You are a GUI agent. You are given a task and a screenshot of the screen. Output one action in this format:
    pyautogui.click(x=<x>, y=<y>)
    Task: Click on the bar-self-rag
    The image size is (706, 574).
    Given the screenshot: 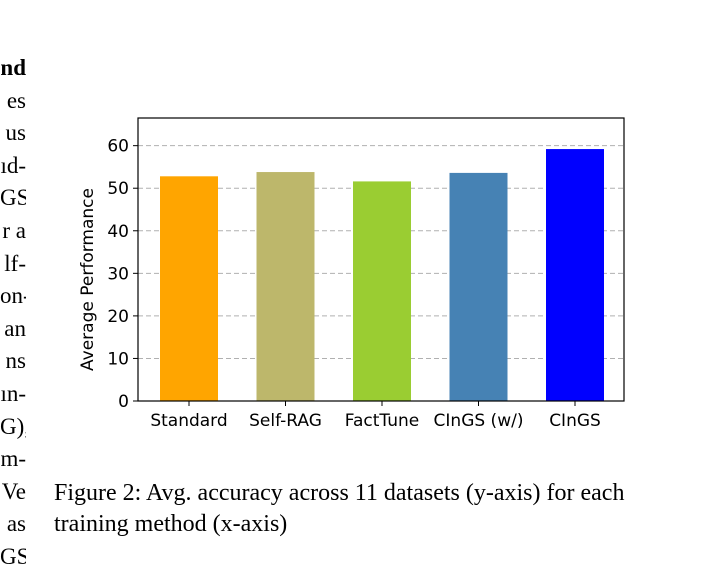 What is the action you would take?
    pyautogui.click(x=285, y=286)
    